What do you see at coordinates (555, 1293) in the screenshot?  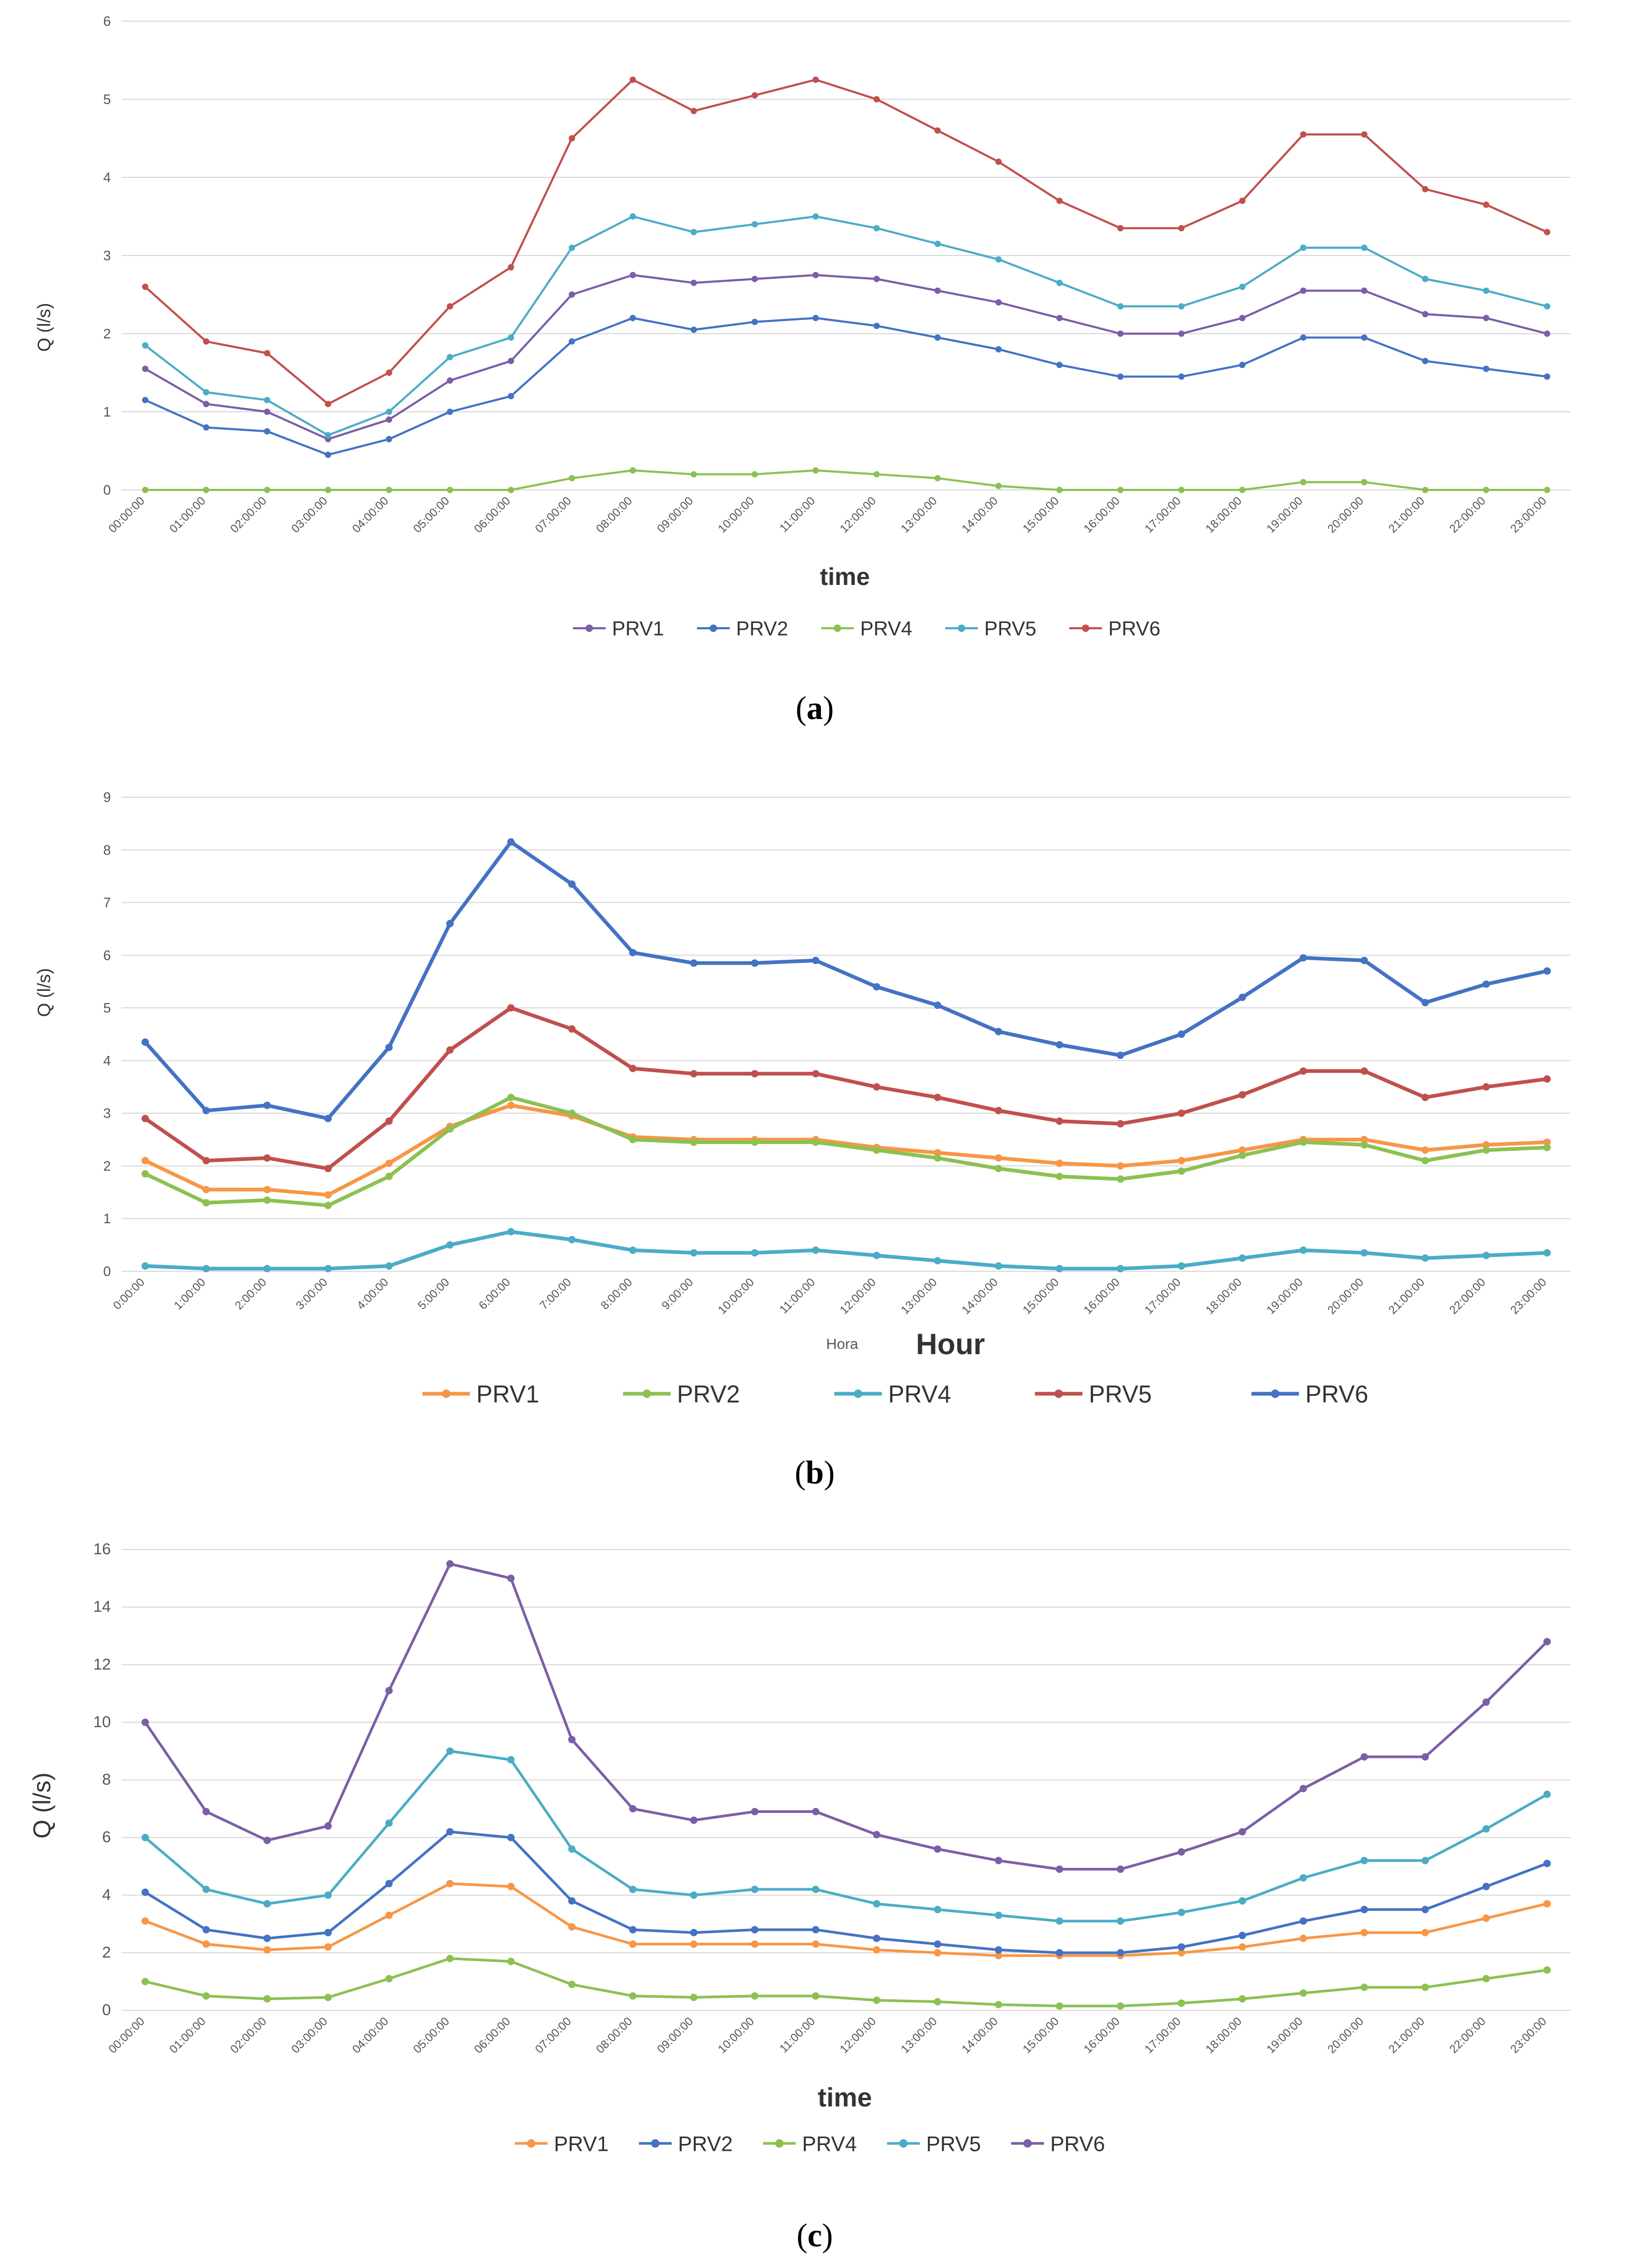 I see `x-tick-label: 7:00:00` at bounding box center [555, 1293].